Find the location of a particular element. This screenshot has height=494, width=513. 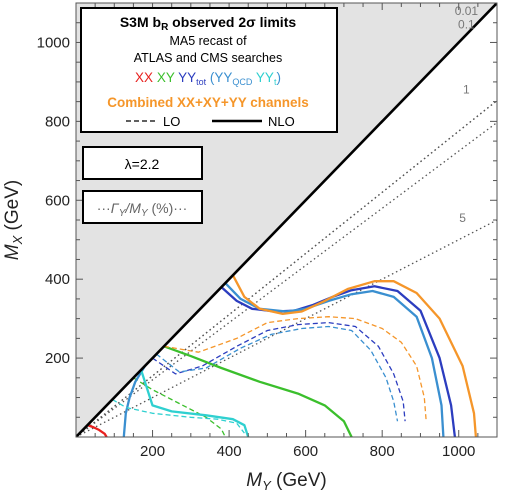

x-axis-title: MY (GeV) is located at coordinates (286, 481).